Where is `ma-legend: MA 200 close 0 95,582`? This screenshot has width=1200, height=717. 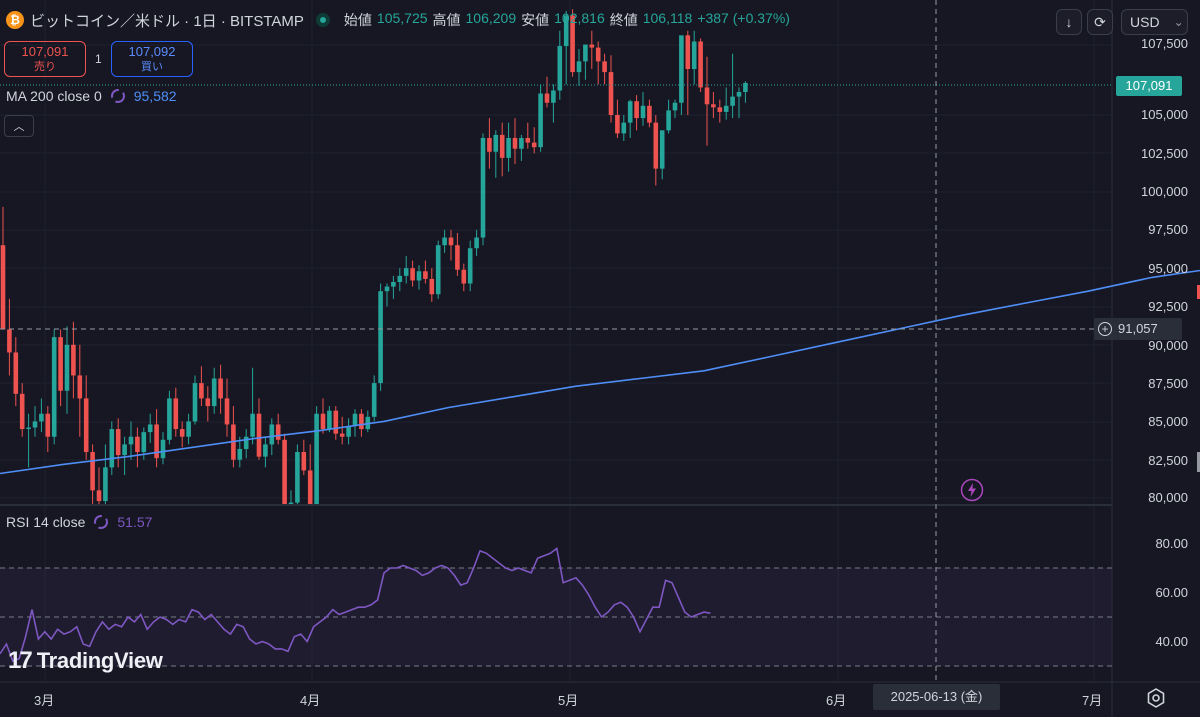 ma-legend: MA 200 close 0 95,582 is located at coordinates (91, 96).